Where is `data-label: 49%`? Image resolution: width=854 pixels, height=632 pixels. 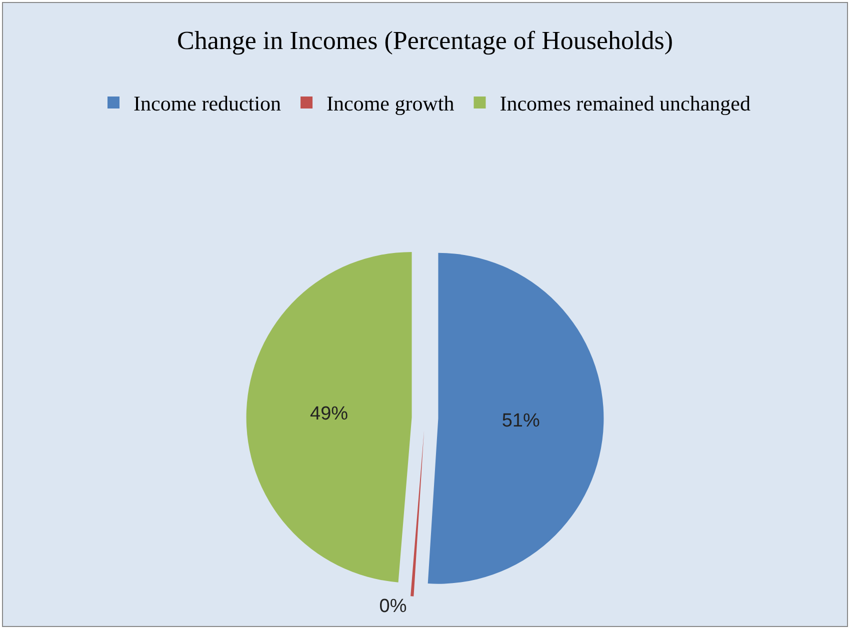
data-label: 49% is located at coordinates (329, 414).